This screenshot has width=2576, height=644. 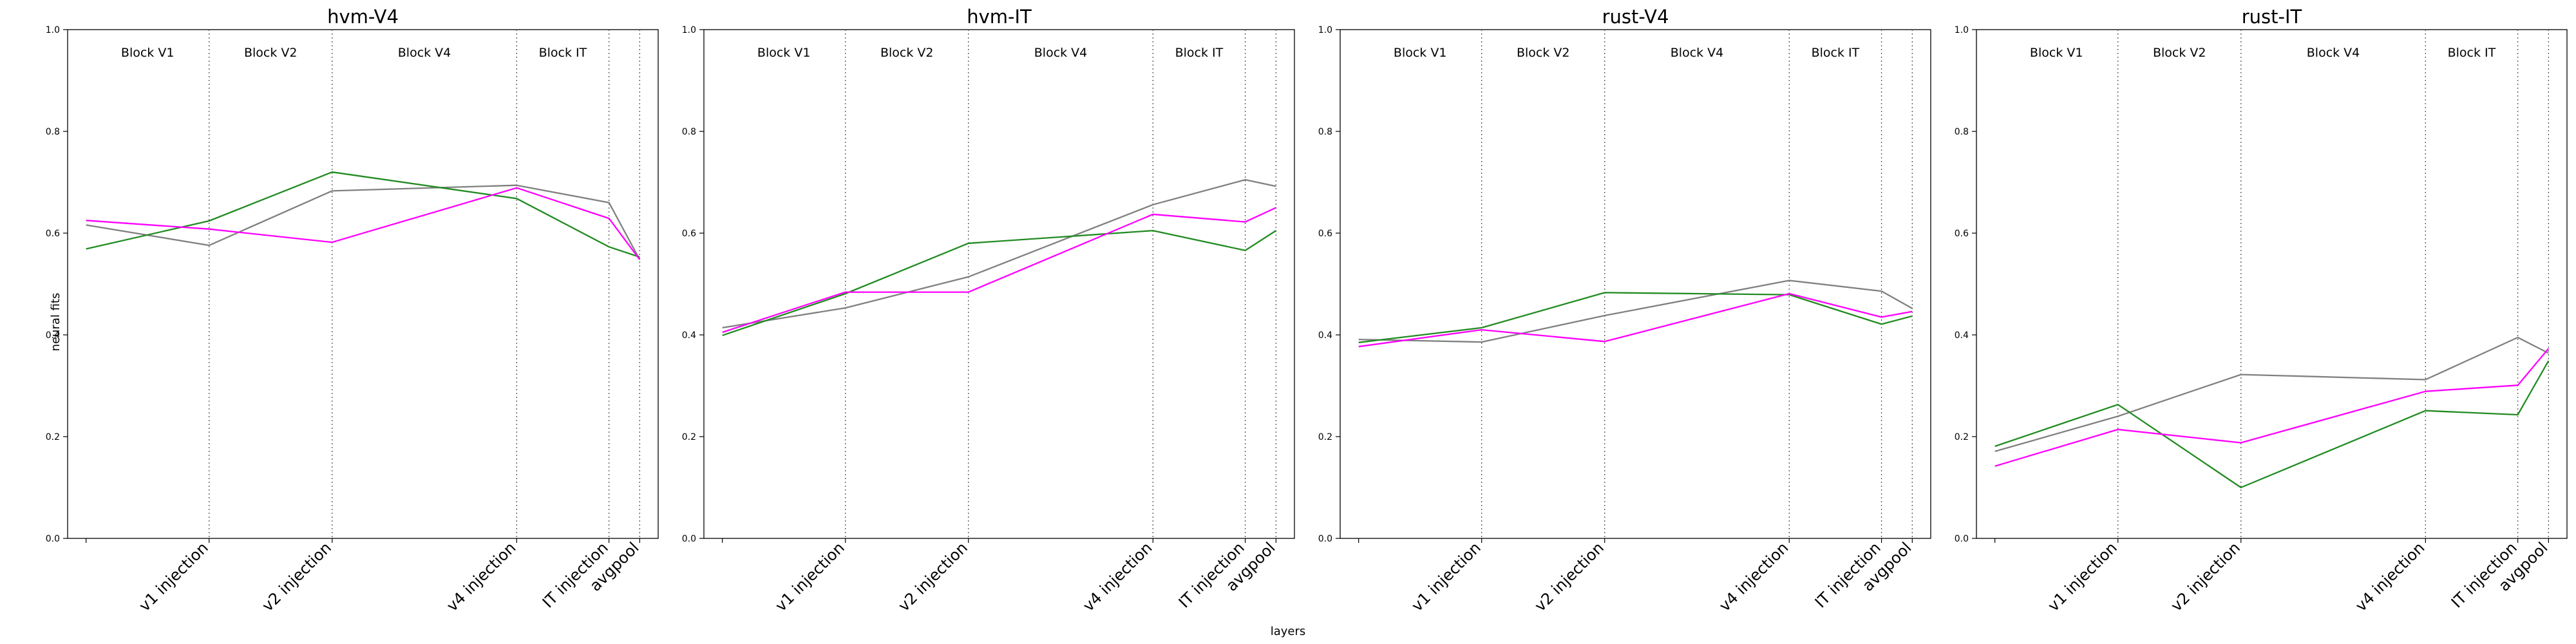 What do you see at coordinates (1288, 631) in the screenshot?
I see `xlabel: layers` at bounding box center [1288, 631].